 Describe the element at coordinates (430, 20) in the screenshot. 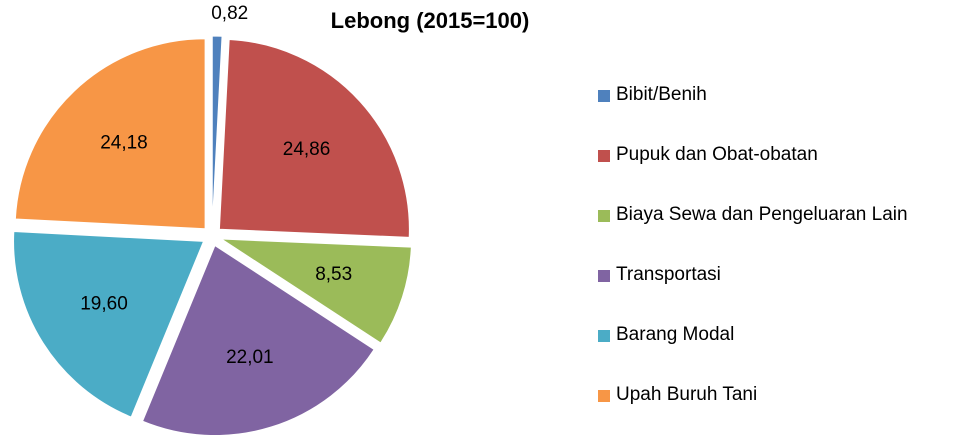

I see `chart-title: Lebong (2015=100)` at that location.